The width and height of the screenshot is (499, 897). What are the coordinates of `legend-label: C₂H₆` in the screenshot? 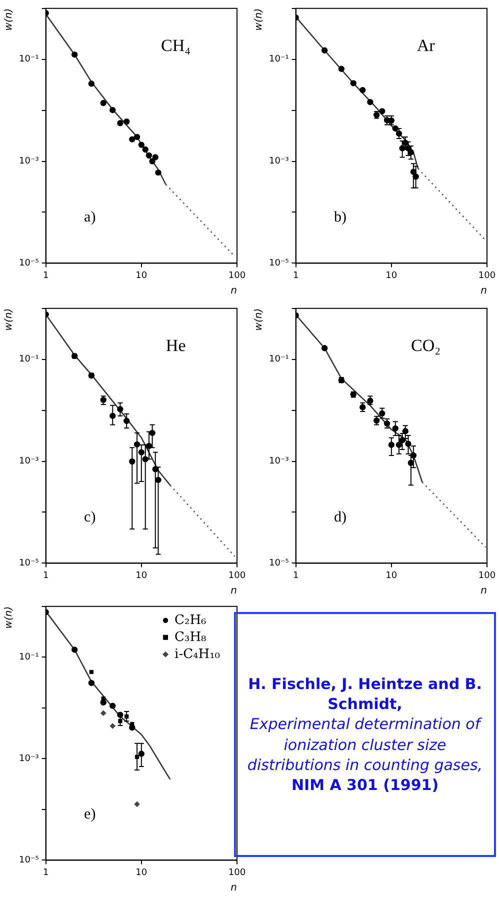 It's located at (190, 620).